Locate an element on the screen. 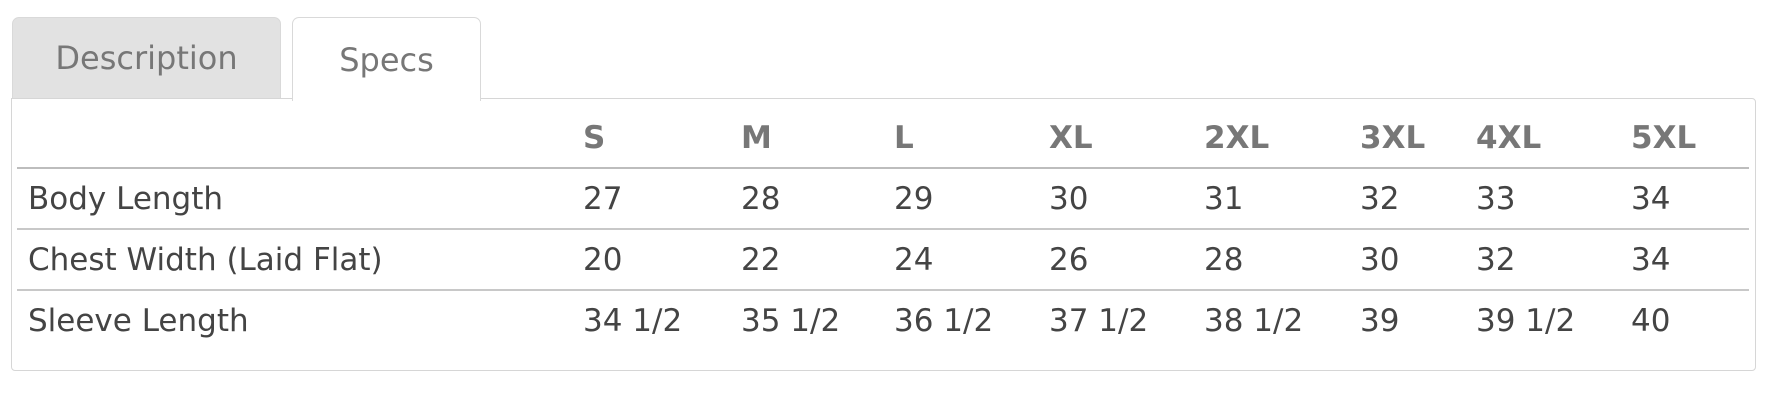 The image size is (1766, 418). table-header-row: S M L XL 2XL 3XL 4XL 5XL is located at coordinates (883, 139).